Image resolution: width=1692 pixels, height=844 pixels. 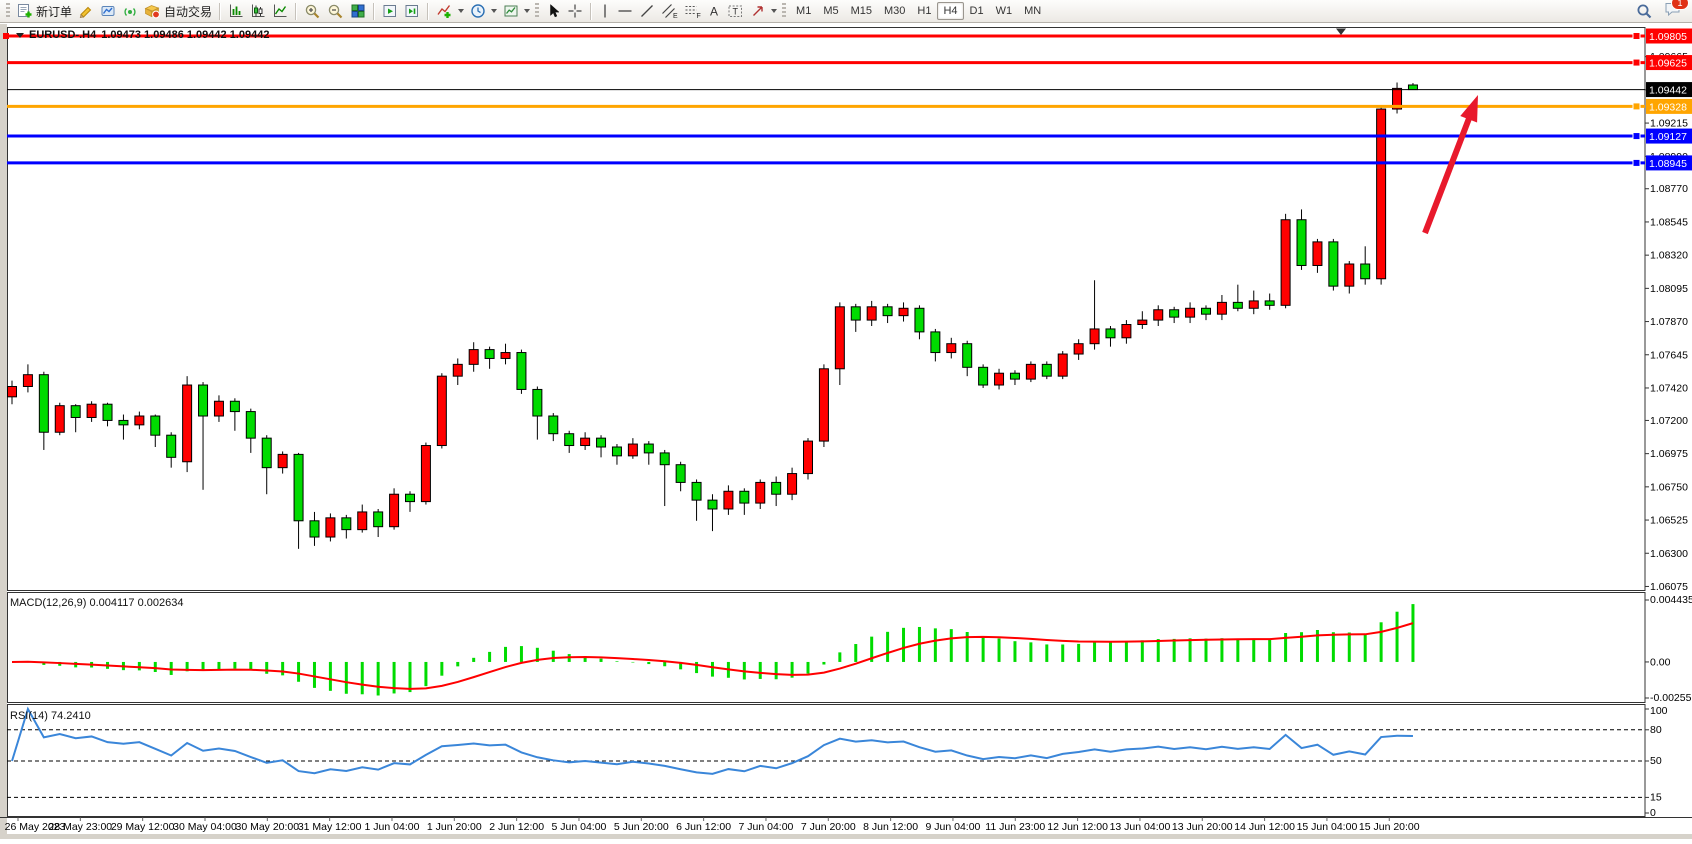 I want to click on horizontal-line-tool-button, so click(x=625, y=11).